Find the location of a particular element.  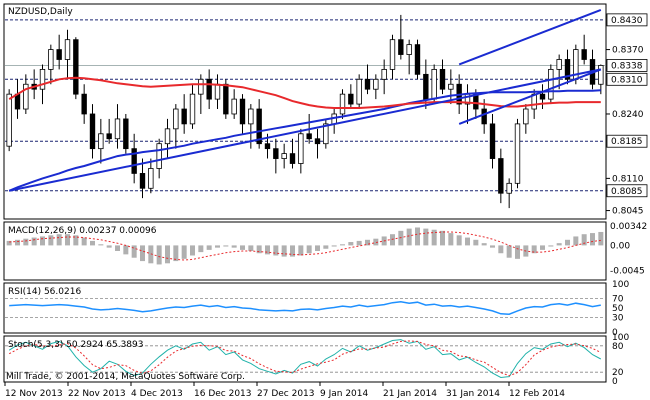

price-badge-label: 0.8085 is located at coordinates (627, 192).